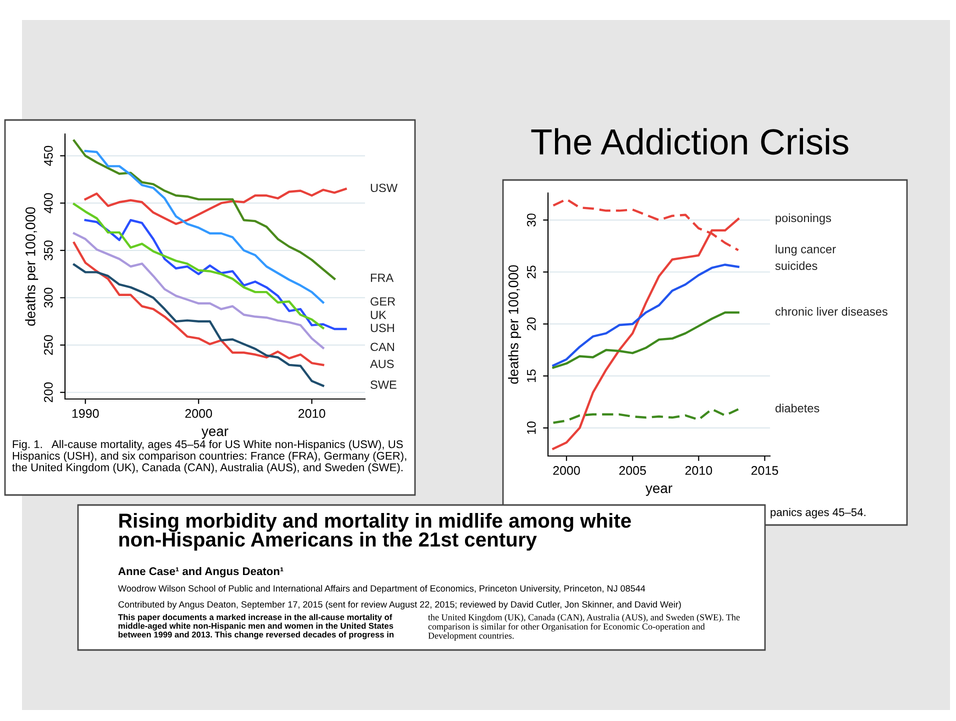  What do you see at coordinates (383, 384) in the screenshot?
I see `text: SWE` at bounding box center [383, 384].